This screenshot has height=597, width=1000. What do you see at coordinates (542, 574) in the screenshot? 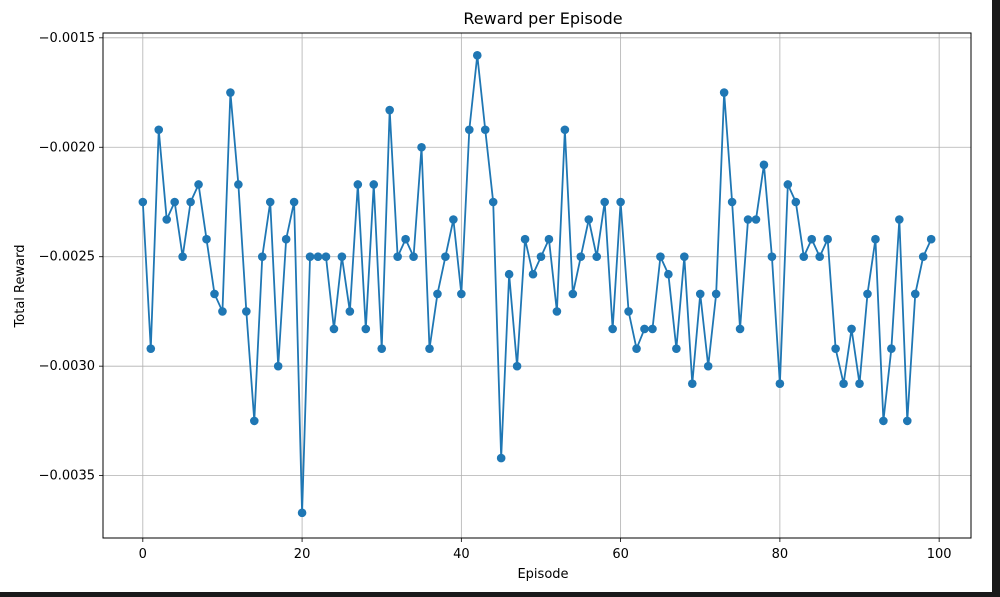
I see `x-axis-label: Episode` at bounding box center [542, 574].